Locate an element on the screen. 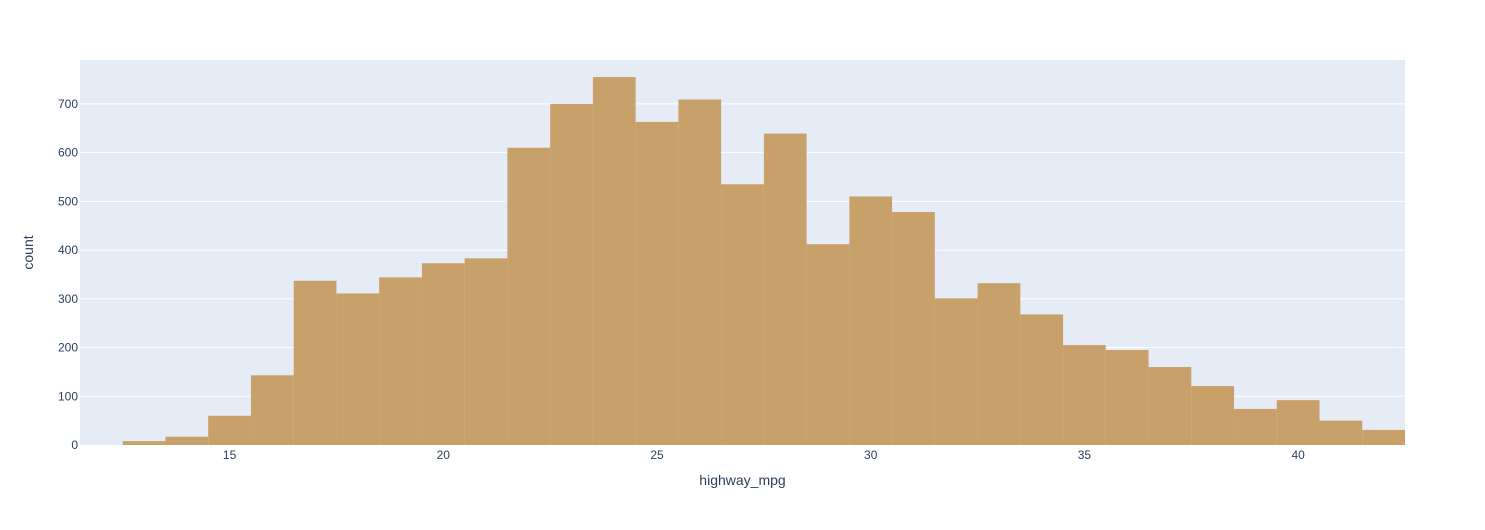 This screenshot has height=530, width=1485. y-tick-label: 200 is located at coordinates (68, 348).